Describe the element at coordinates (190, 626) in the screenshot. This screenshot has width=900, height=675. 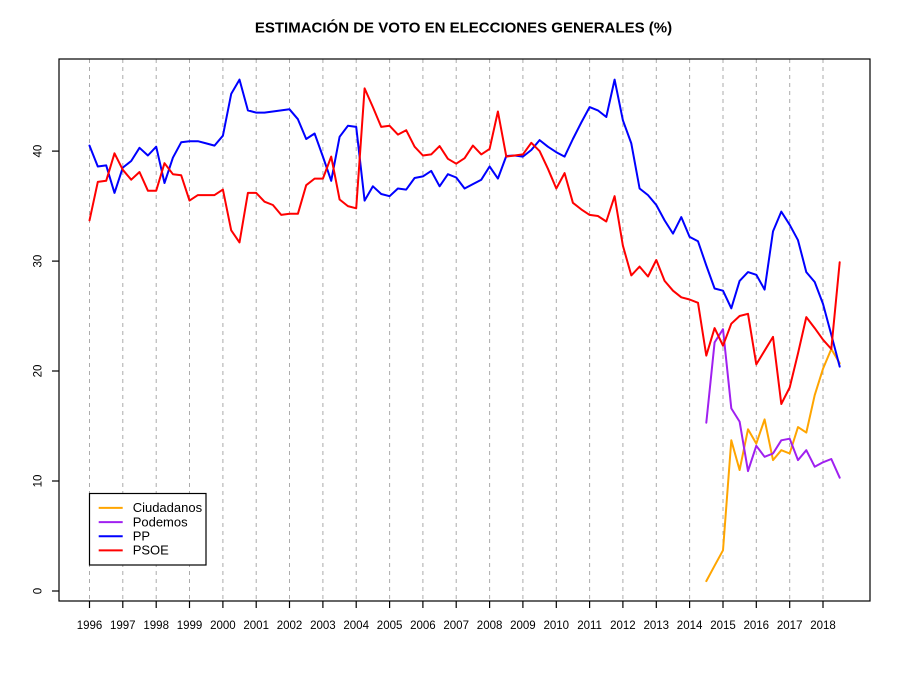
I see `svg-text: 1999` at that location.